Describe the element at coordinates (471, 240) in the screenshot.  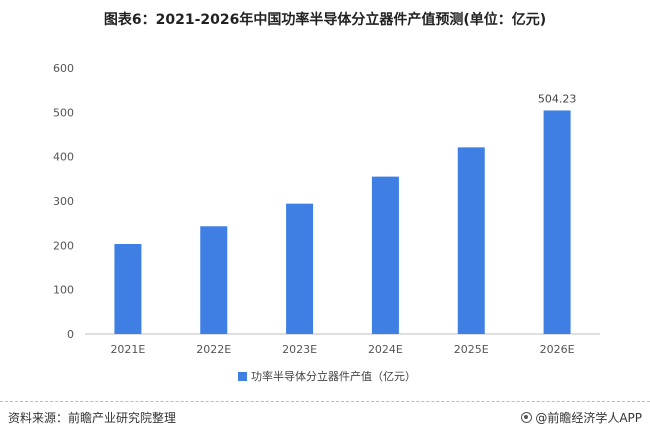
I see `bar-2025E` at that location.